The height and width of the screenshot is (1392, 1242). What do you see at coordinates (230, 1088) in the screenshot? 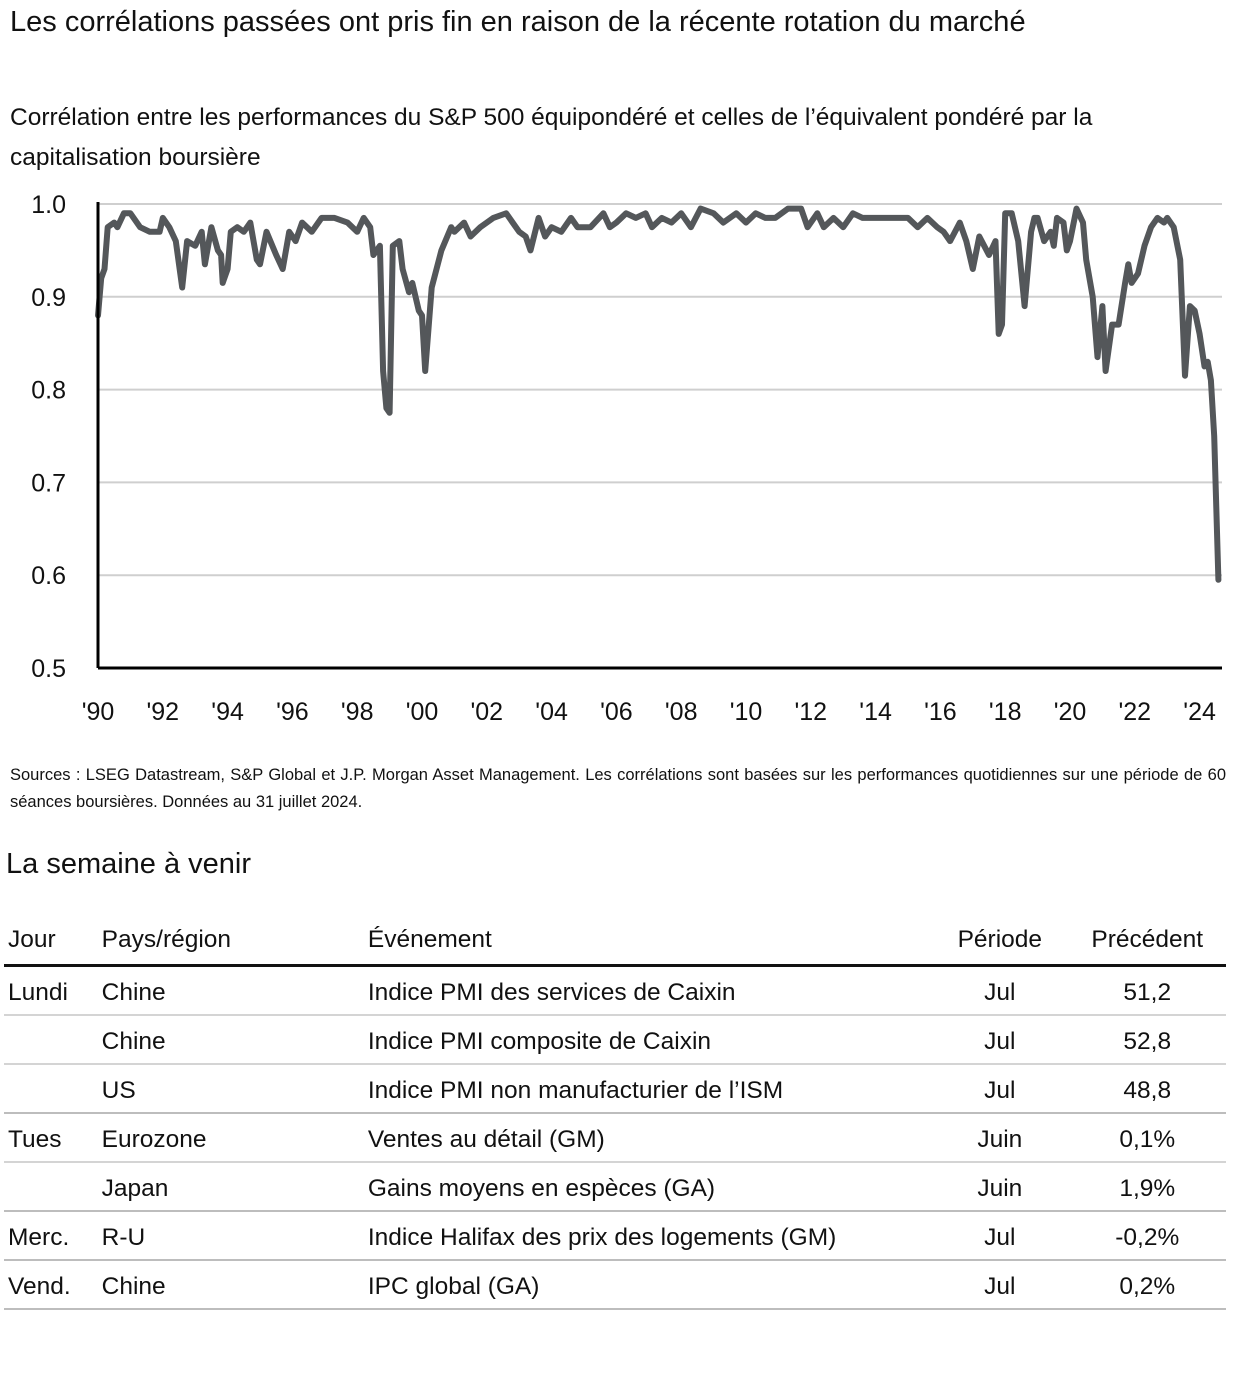
I see `cell-country: US` at bounding box center [230, 1088].